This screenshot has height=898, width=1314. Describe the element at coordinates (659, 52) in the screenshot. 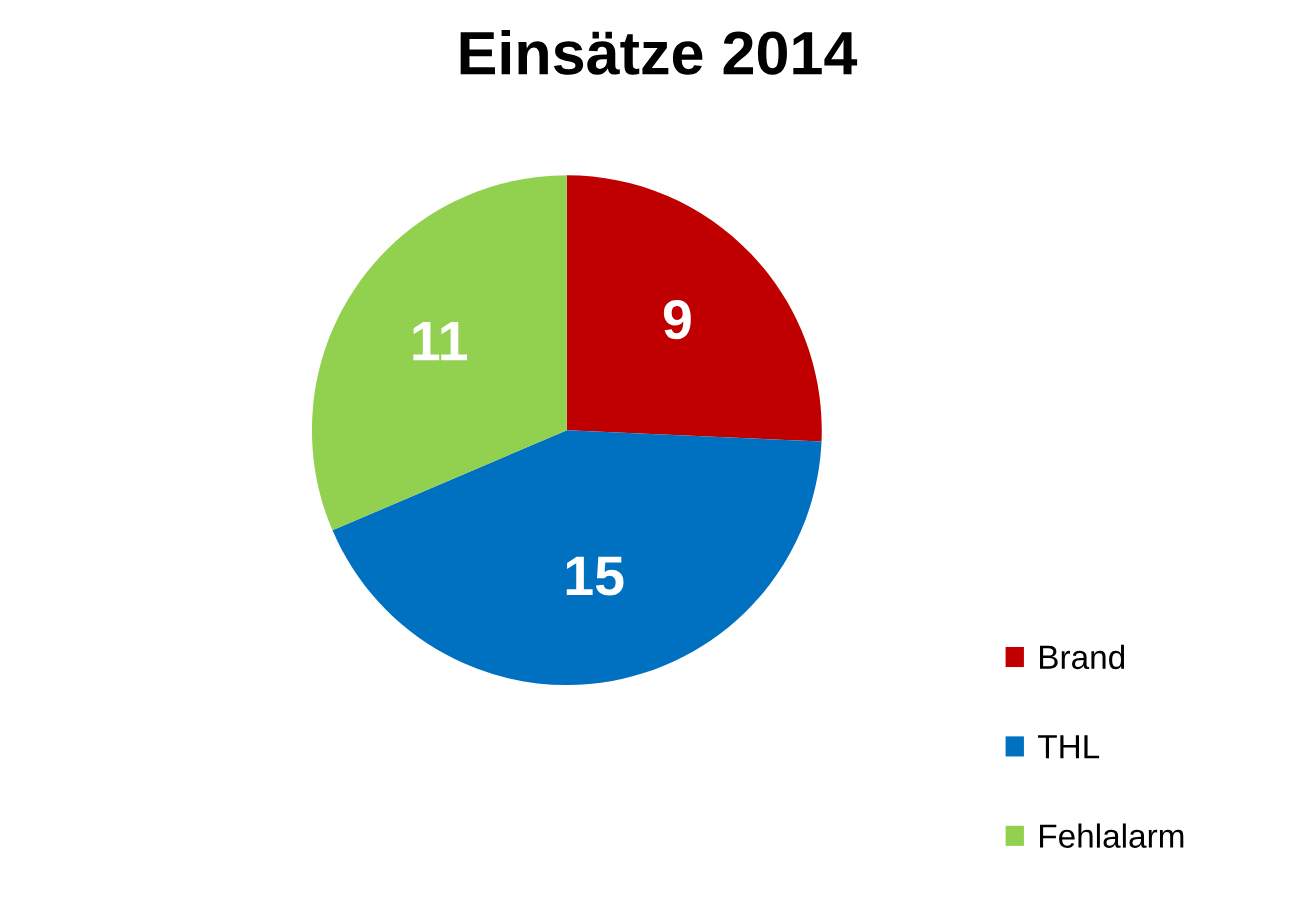

I see `chart-title: Einsätze 2014` at that location.